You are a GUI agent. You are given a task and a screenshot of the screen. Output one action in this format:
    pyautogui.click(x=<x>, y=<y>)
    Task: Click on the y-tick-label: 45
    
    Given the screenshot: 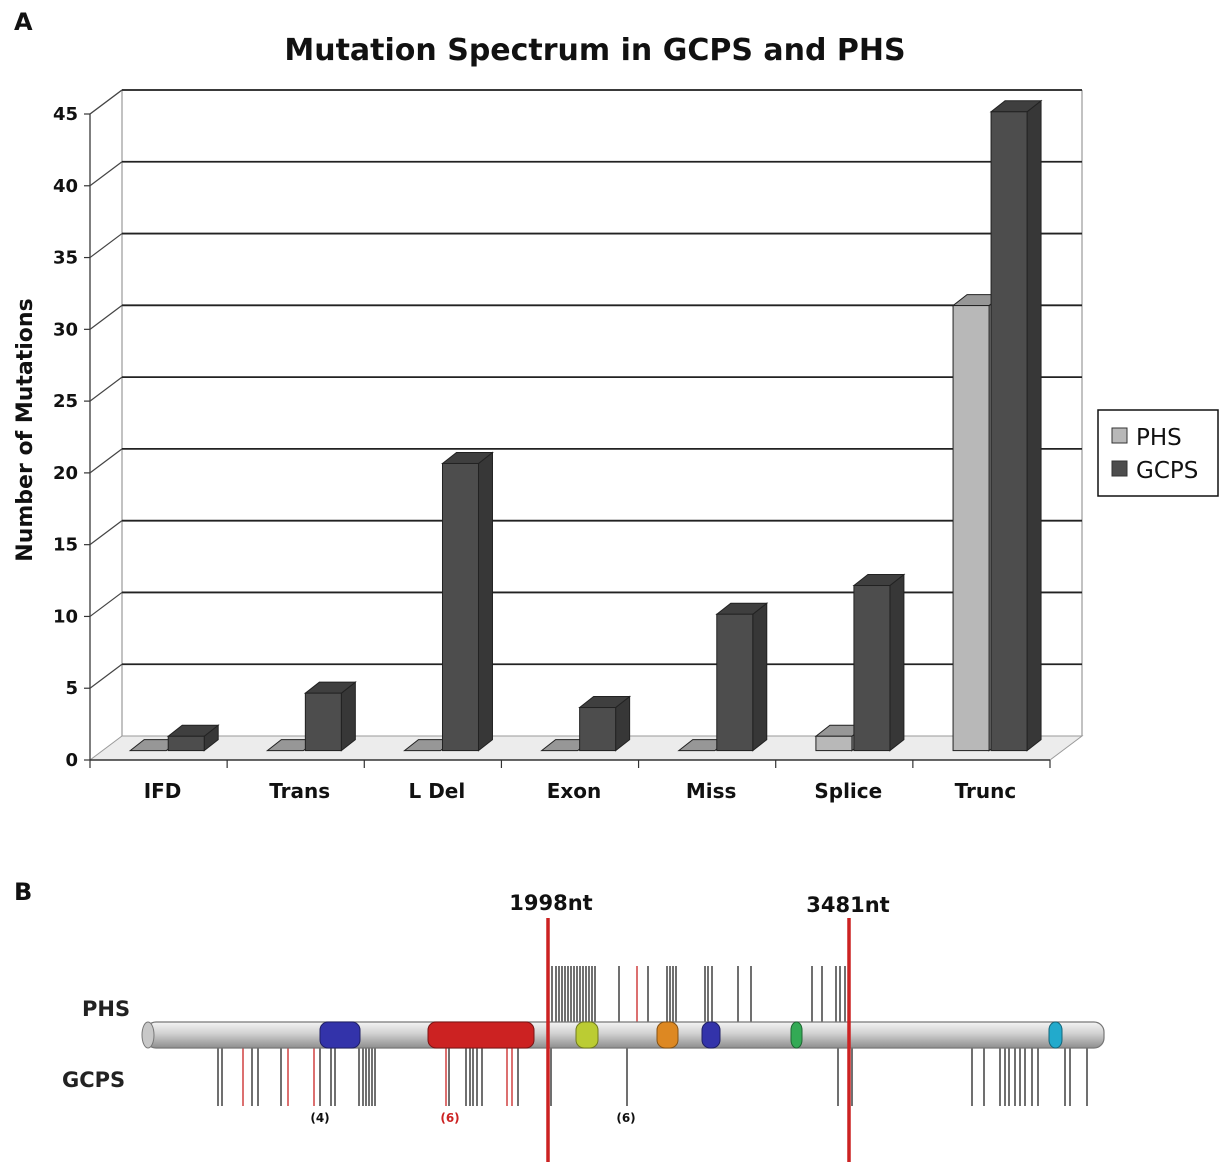 What is the action you would take?
    pyautogui.click(x=65, y=114)
    